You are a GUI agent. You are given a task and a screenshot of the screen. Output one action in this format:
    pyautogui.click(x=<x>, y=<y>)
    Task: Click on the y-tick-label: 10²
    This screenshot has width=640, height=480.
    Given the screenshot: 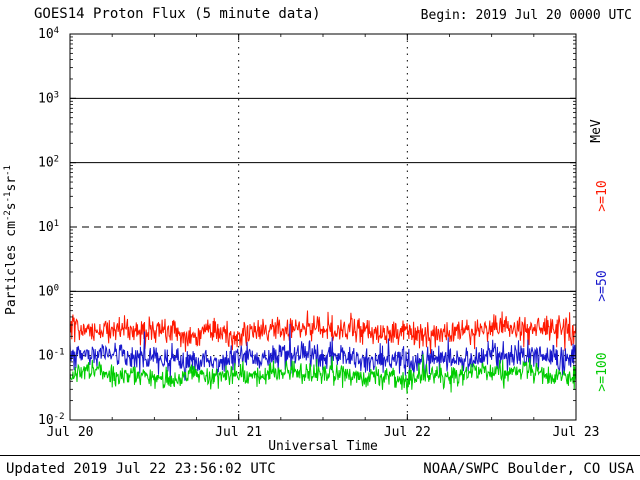 What is the action you would take?
    pyautogui.click(x=48, y=163)
    